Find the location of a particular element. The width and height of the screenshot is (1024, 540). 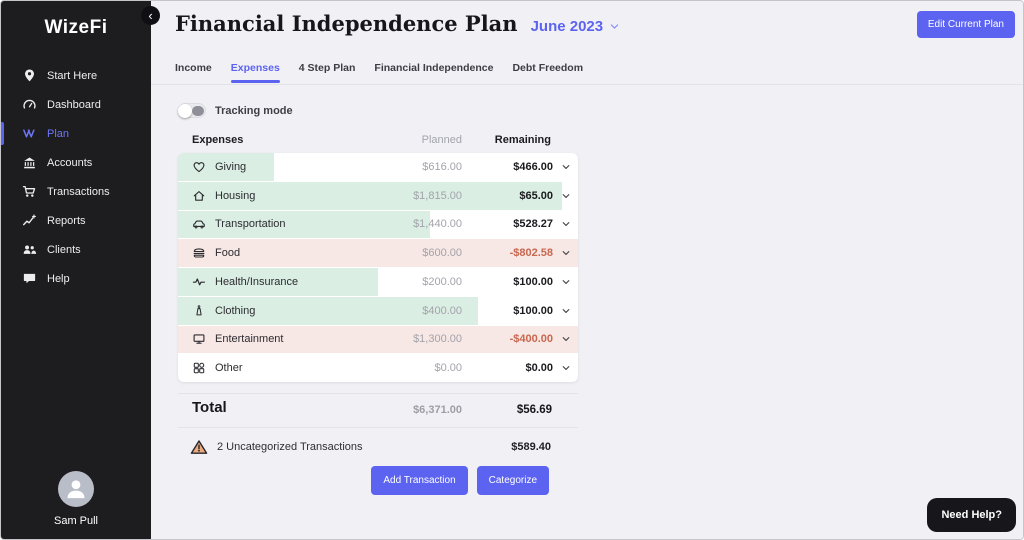

planned-value: $600.00 is located at coordinates (442, 253).